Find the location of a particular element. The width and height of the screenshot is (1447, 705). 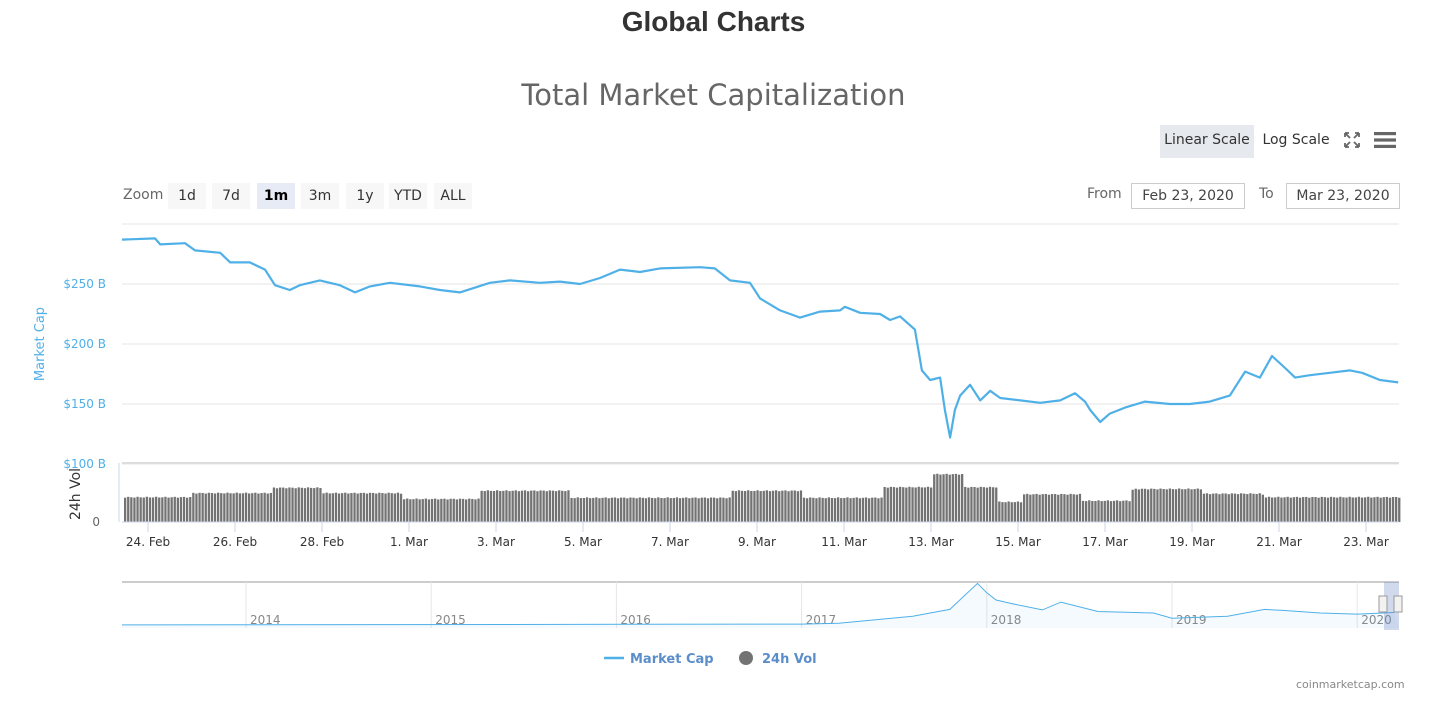

log-scale-button: Log Scale is located at coordinates (1296, 140).